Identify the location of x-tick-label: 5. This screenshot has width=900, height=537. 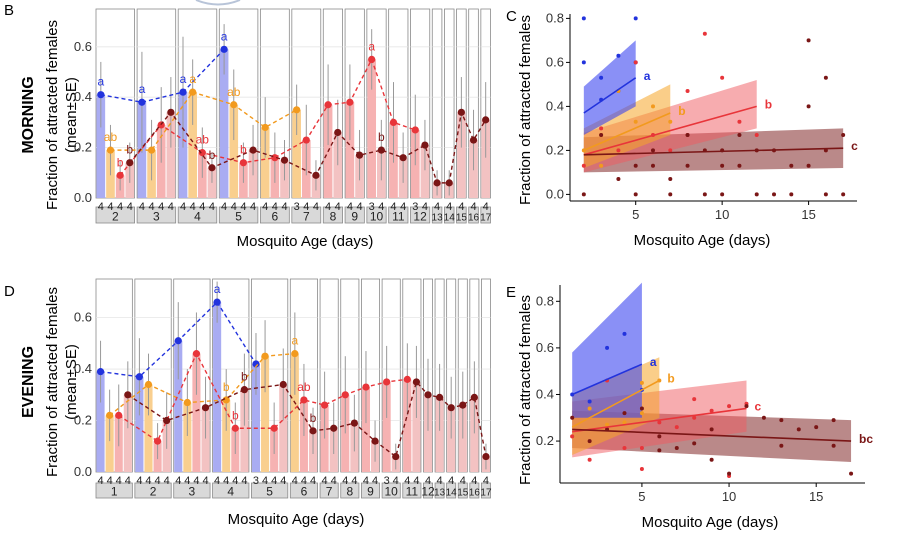
(641, 496).